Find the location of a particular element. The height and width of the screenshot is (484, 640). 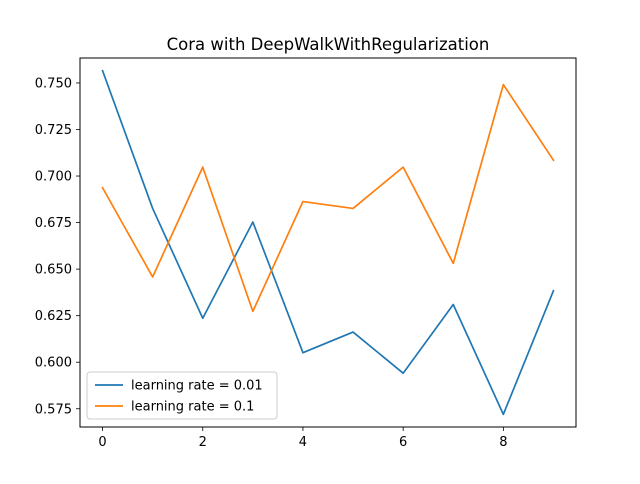

y-tick-label: 0.700 is located at coordinates (53, 177).